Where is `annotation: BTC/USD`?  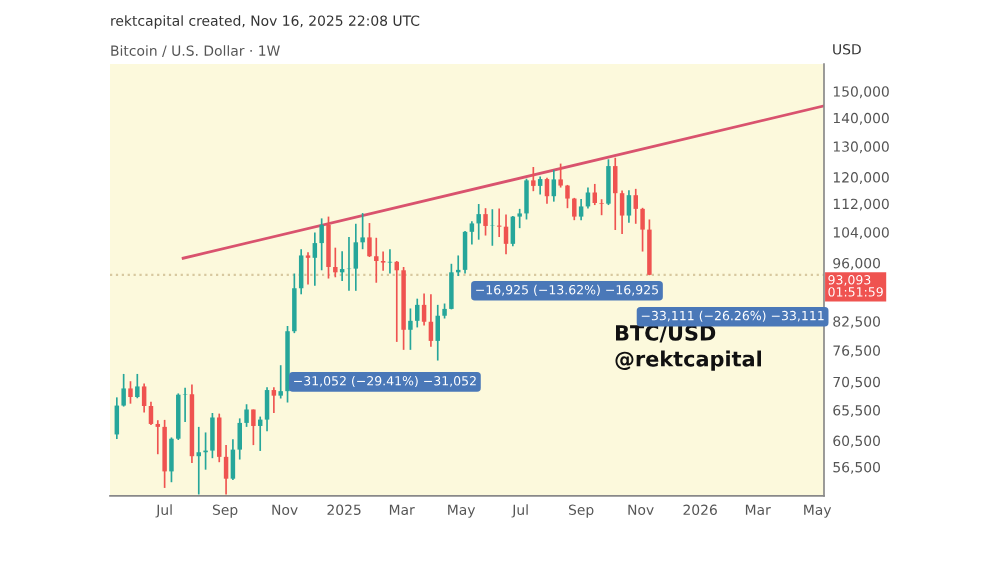 annotation: BTC/USD is located at coordinates (666, 333).